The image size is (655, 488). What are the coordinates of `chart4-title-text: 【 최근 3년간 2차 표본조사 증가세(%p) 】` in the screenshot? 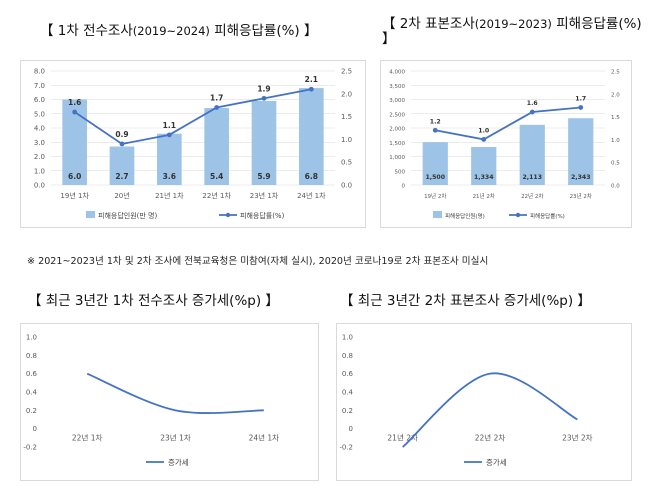 It's located at (465, 301).